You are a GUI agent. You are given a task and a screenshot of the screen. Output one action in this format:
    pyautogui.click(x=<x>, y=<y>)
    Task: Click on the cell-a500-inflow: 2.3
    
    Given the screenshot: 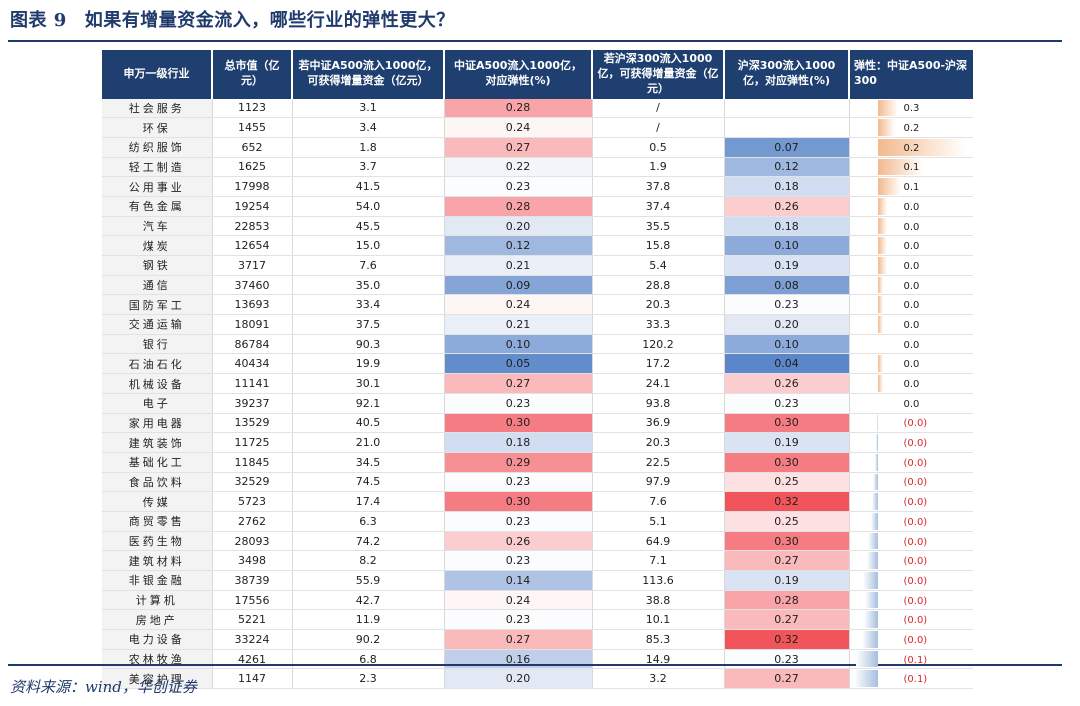 What is the action you would take?
    pyautogui.click(x=368, y=679)
    